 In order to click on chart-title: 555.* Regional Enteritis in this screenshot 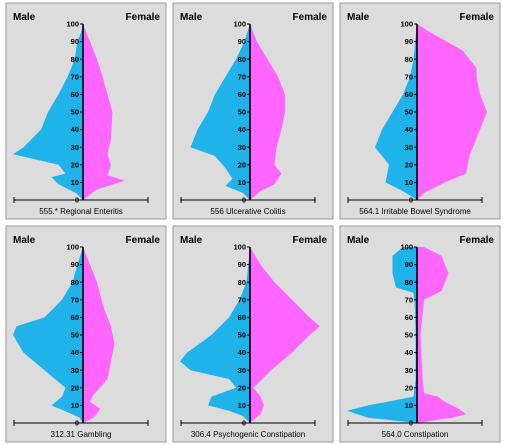, I will do `click(81, 211)`.